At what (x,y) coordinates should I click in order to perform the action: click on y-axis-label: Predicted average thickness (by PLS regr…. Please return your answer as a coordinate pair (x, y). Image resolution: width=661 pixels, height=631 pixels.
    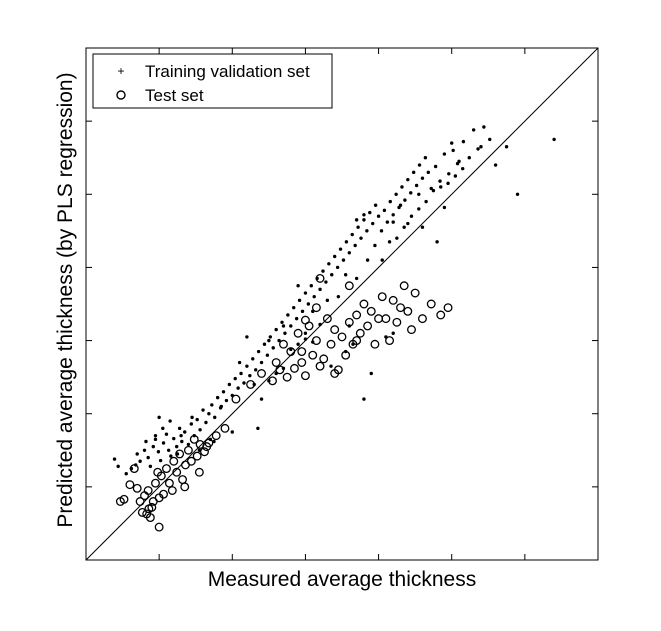
    Looking at the image, I should click on (65, 300).